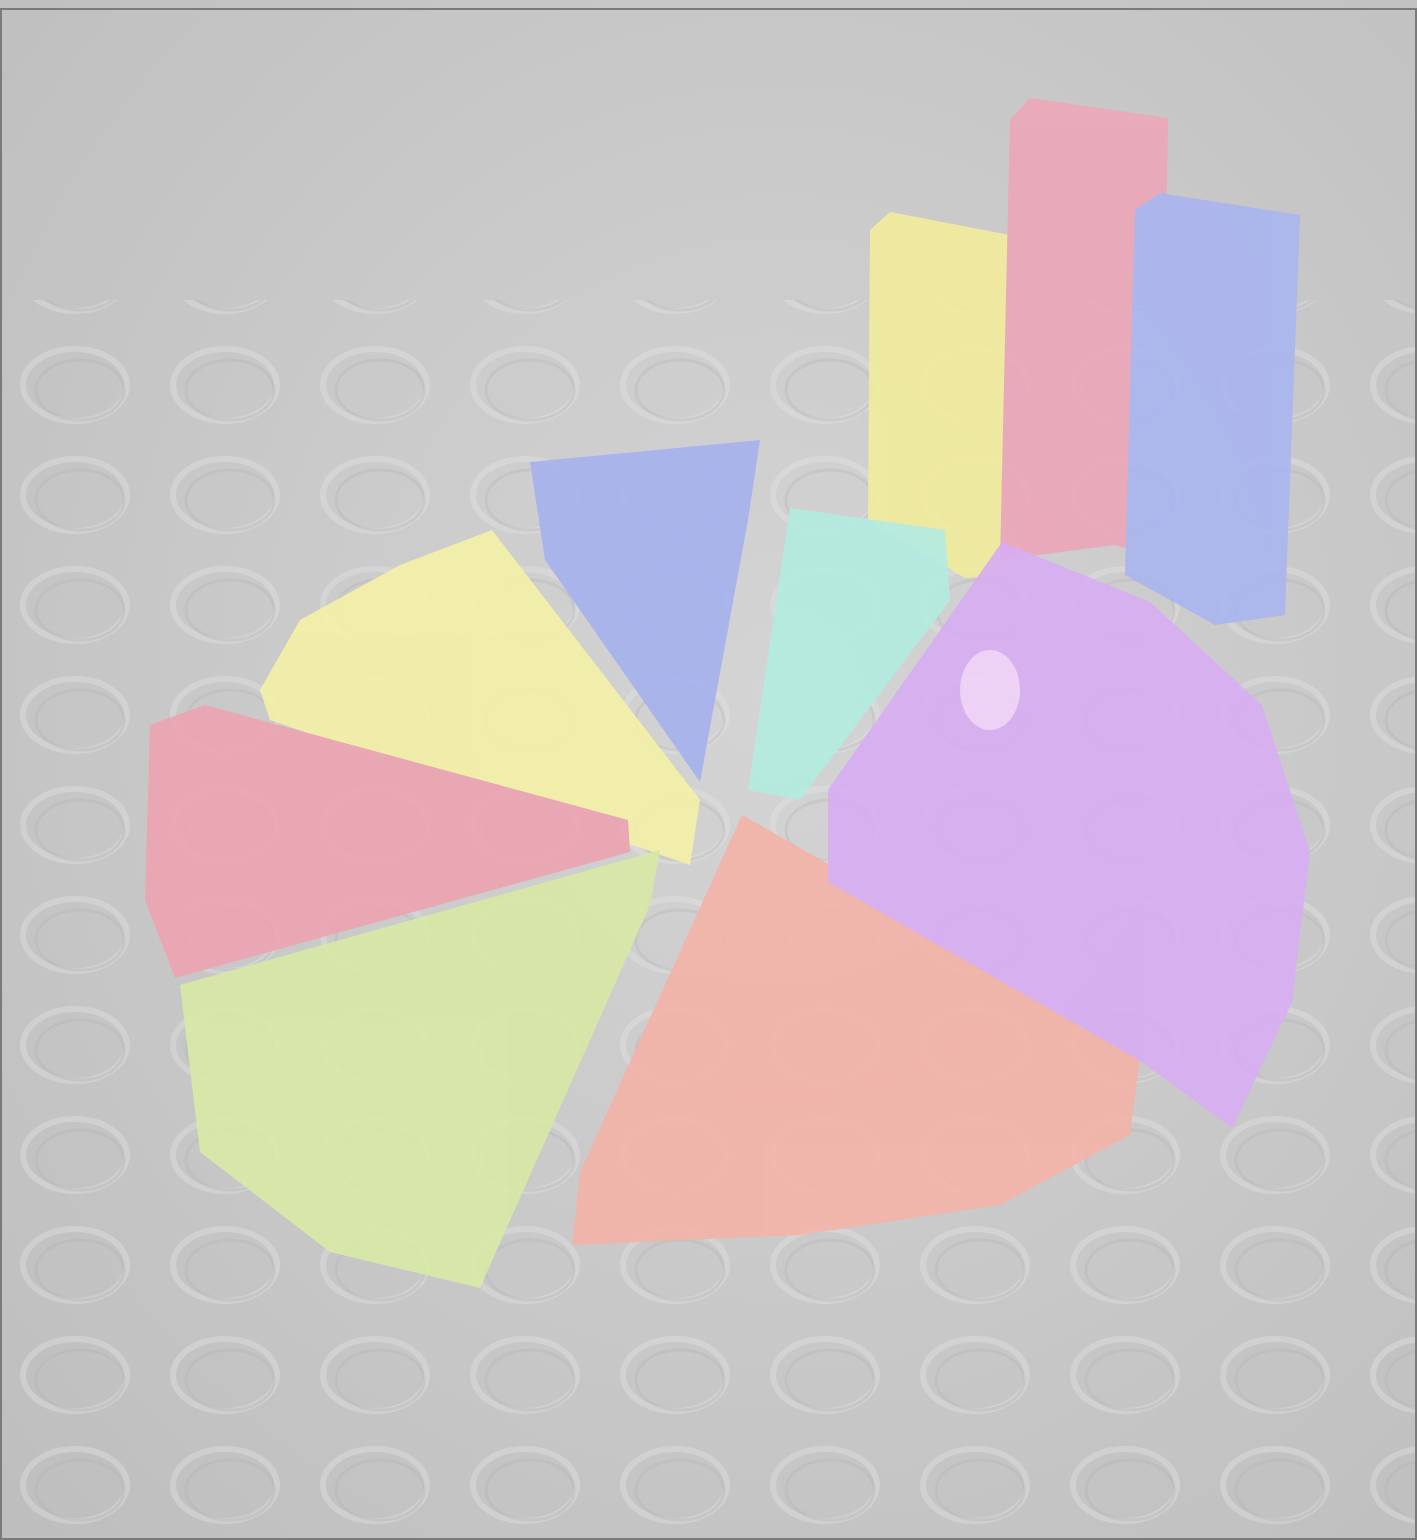 The height and width of the screenshot is (1540, 1417). What do you see at coordinates (849, 654) in the screenshot?
I see `slice-cyan` at bounding box center [849, 654].